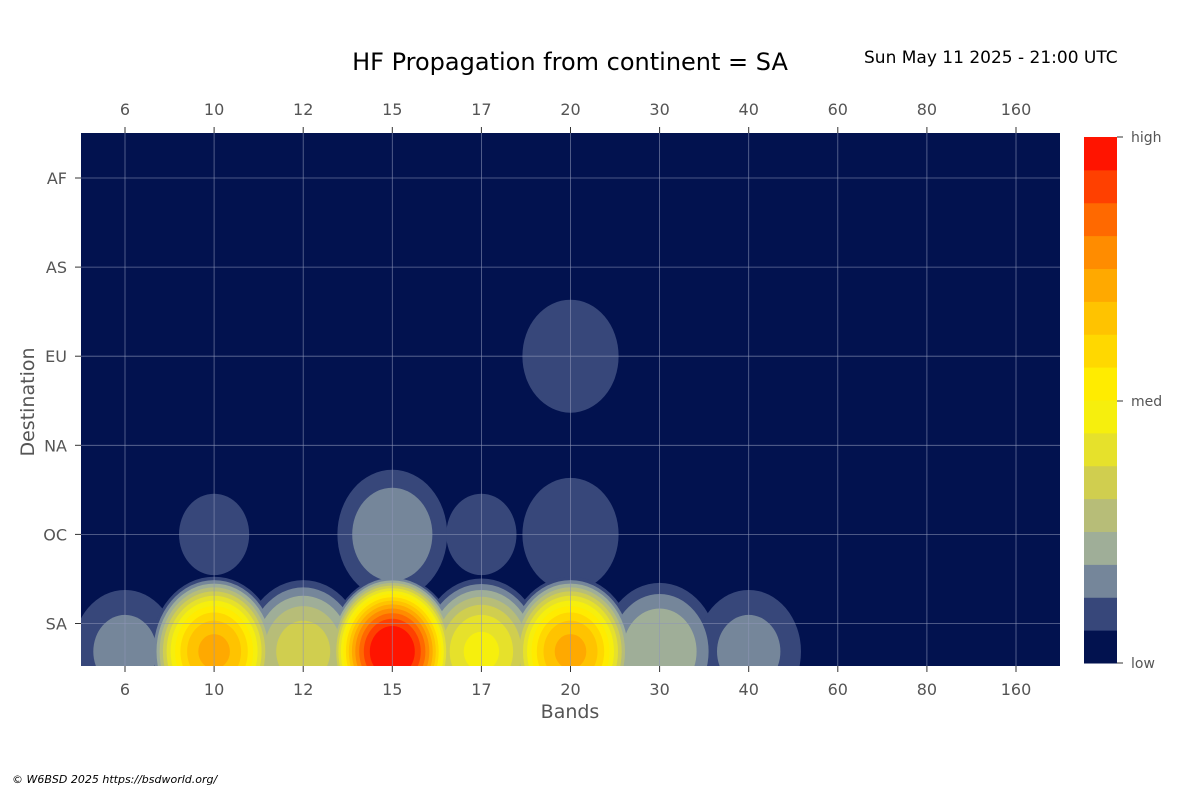  Describe the element at coordinates (125, 109) in the screenshot. I see `x-tick-label-top: 6` at that location.